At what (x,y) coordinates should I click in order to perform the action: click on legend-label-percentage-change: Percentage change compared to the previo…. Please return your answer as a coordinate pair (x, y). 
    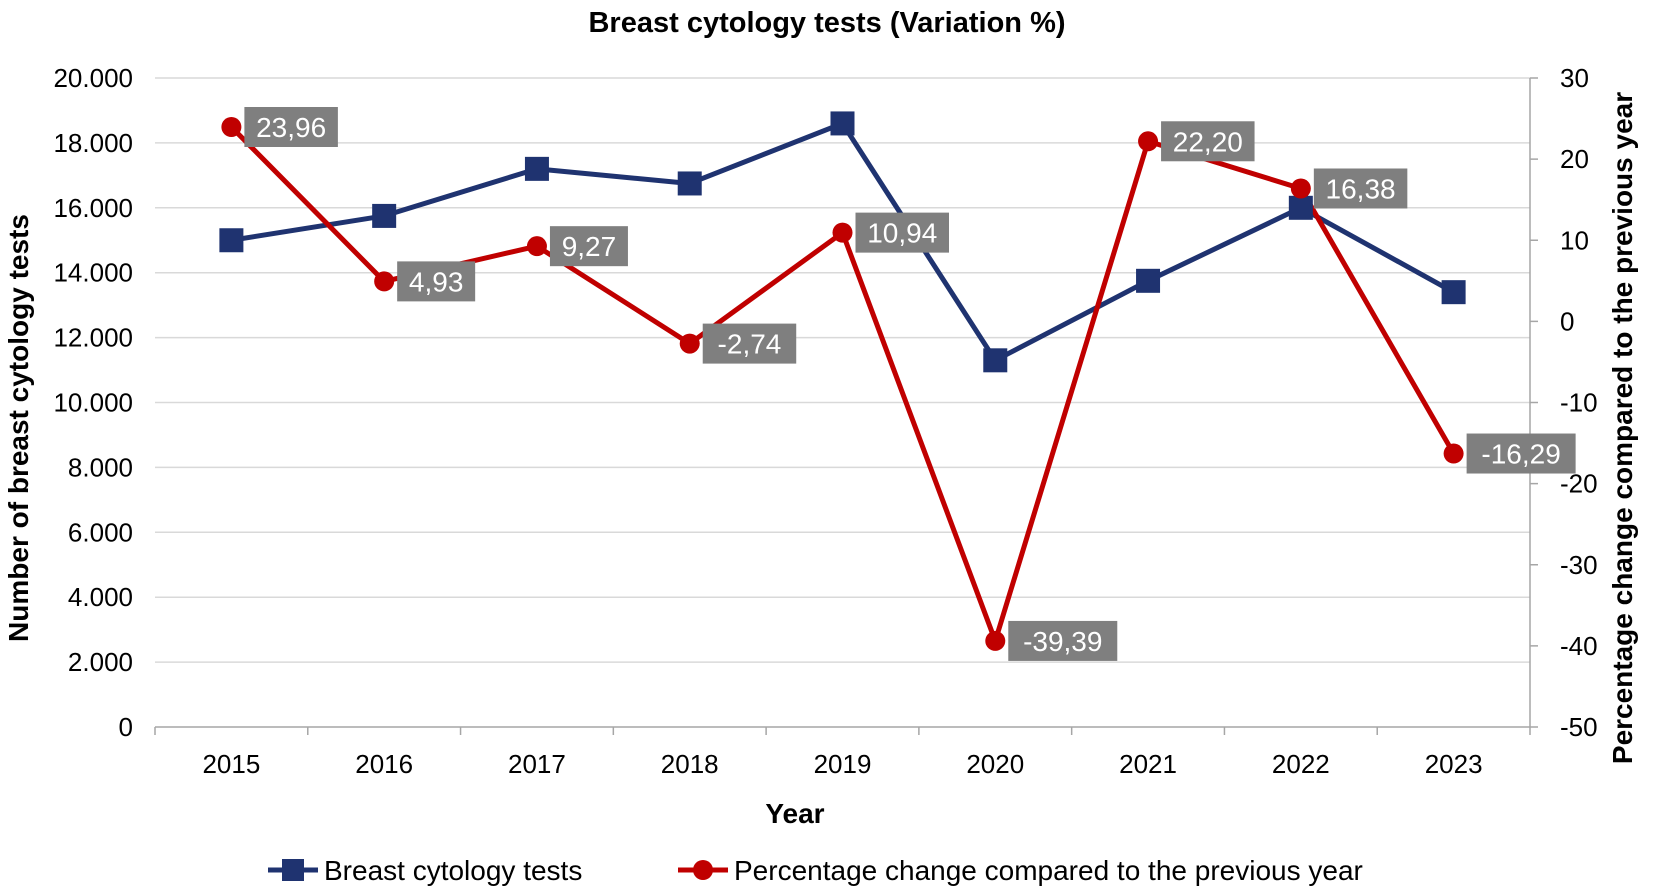
    Looking at the image, I should click on (1048, 870).